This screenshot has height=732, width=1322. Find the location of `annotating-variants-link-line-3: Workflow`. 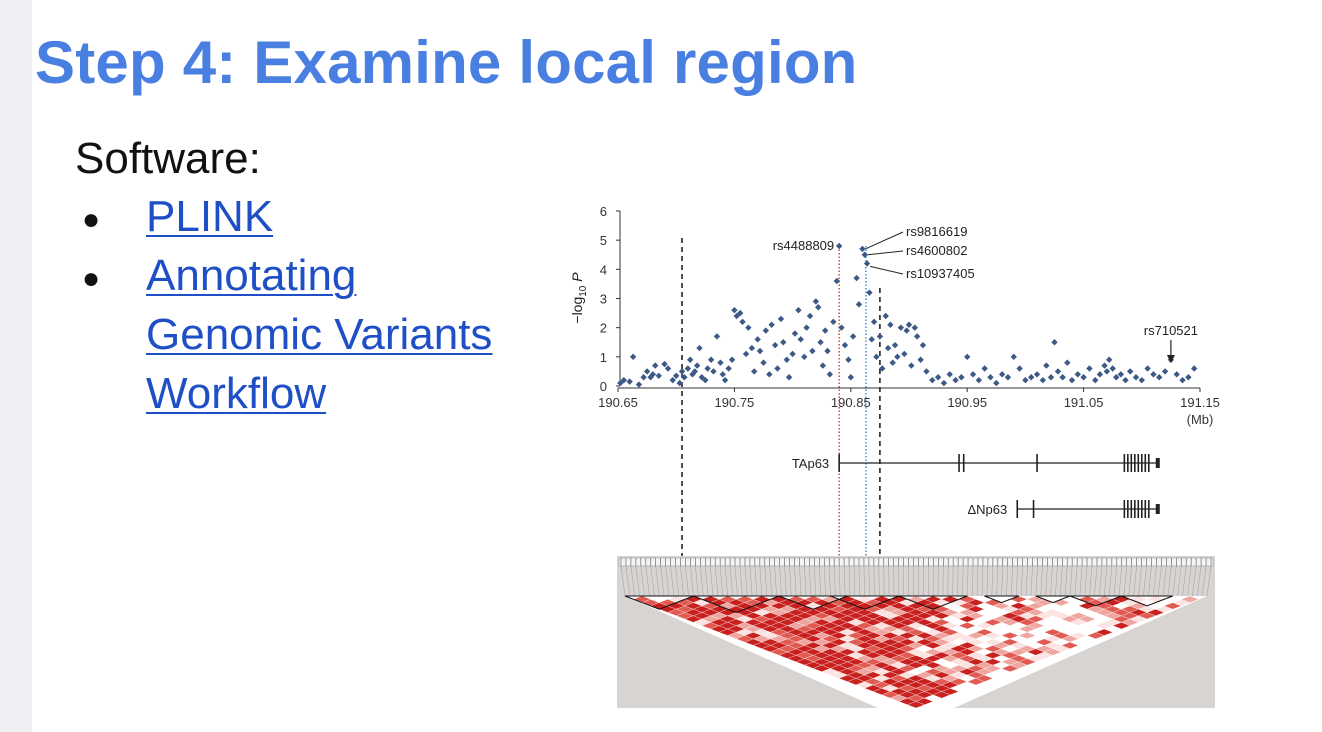

annotating-variants-link-line-3: Workflow is located at coordinates (236, 393).